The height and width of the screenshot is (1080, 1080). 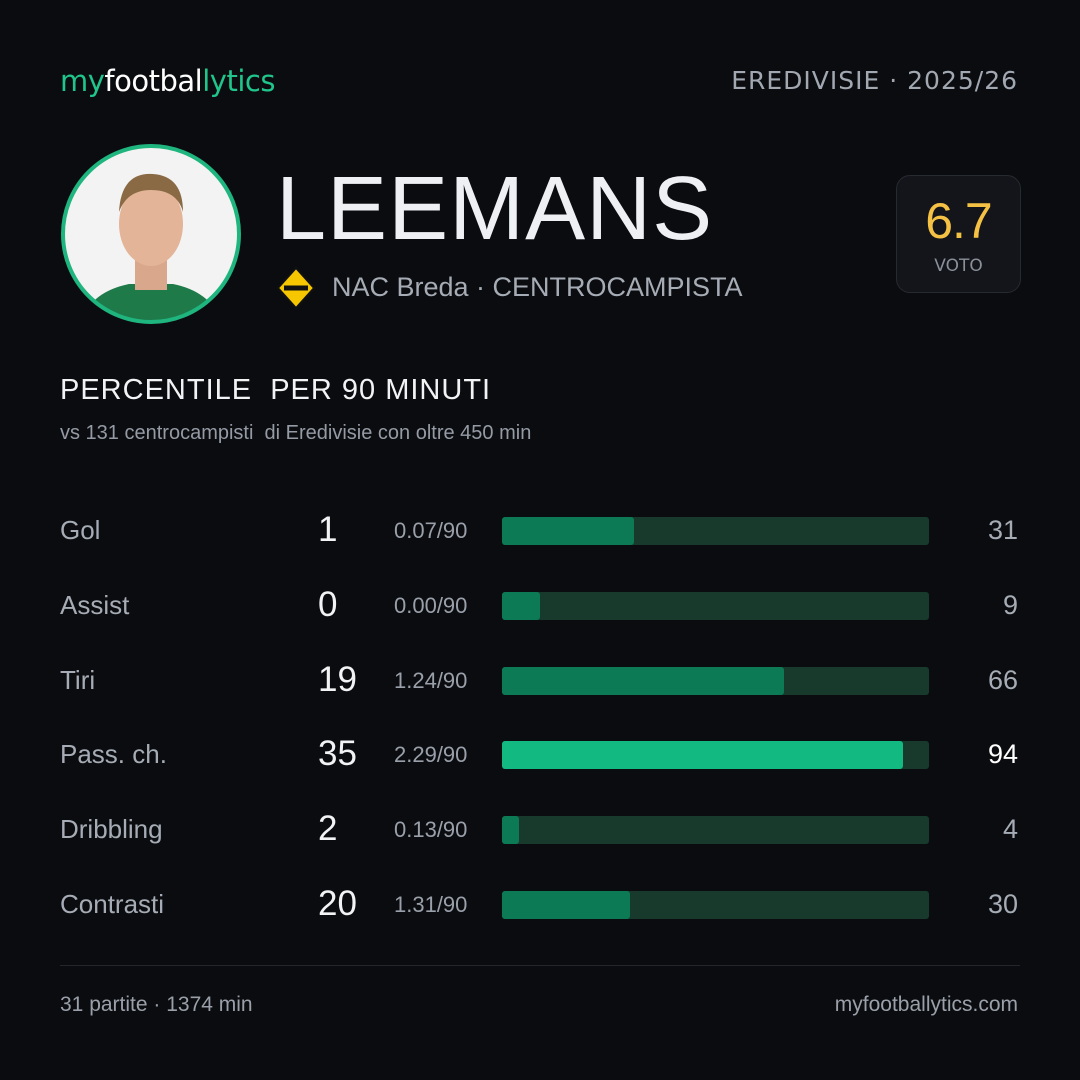 I want to click on stat-label: Gol, so click(x=80, y=530).